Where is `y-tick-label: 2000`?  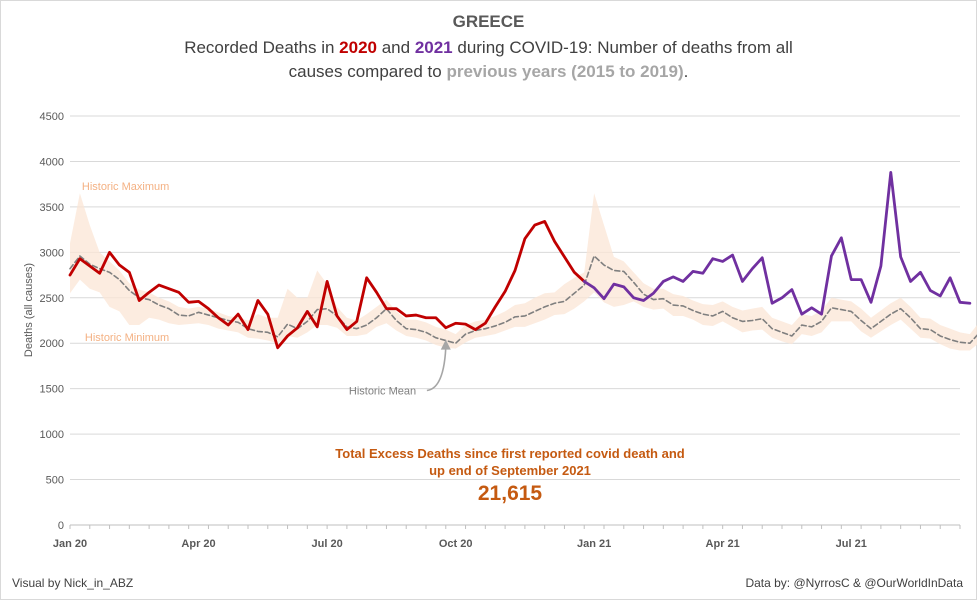
y-tick-label: 2000 is located at coordinates (52, 344).